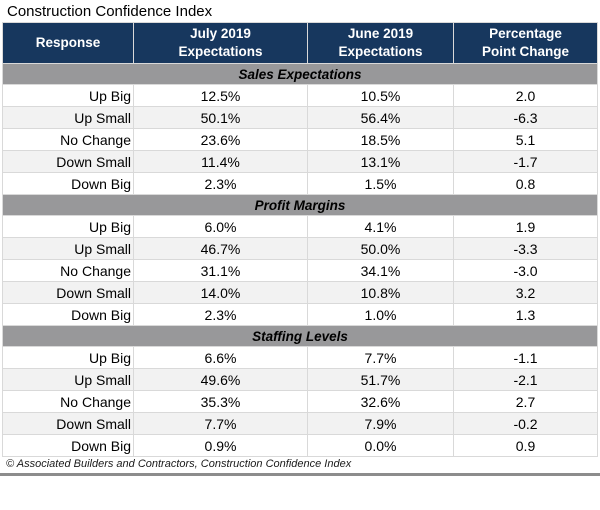  I want to click on value-cell: 6.6%, so click(220, 357).